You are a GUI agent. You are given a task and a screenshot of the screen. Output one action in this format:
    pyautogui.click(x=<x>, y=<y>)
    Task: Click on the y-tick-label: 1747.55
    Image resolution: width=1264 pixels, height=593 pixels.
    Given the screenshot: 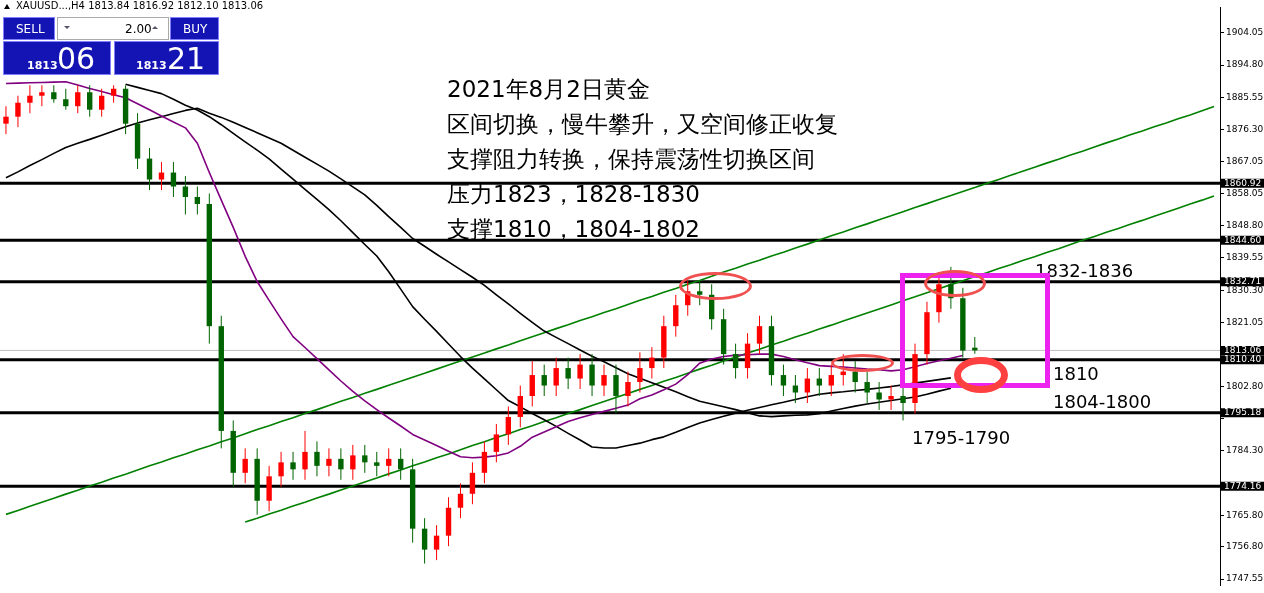 What is the action you would take?
    pyautogui.click(x=1245, y=578)
    